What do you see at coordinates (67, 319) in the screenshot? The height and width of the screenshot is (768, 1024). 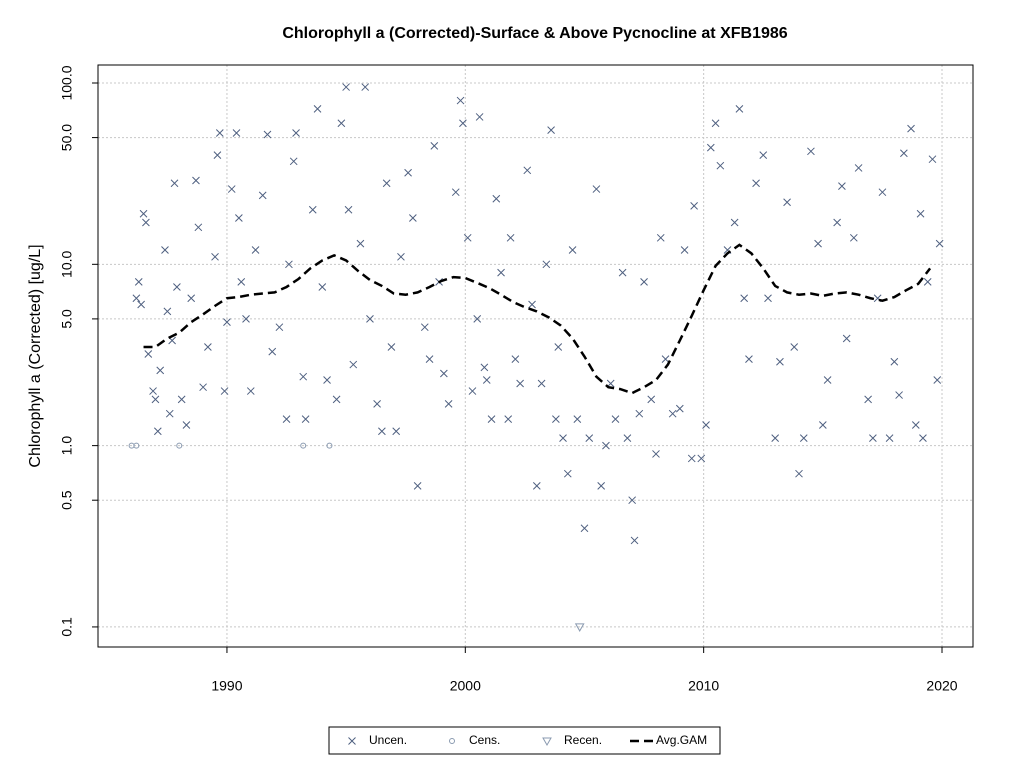 I see `y-tick-label: 5.0` at bounding box center [67, 319].